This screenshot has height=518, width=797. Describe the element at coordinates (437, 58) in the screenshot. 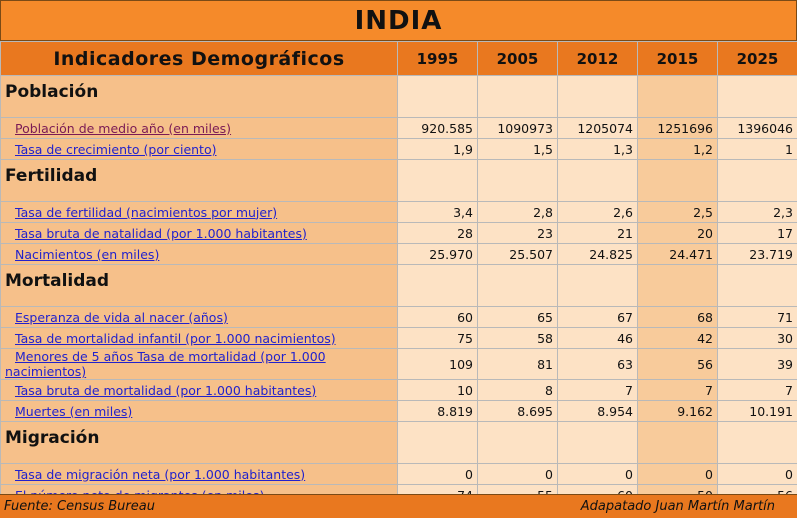

I see `year-header: 1995` at that location.